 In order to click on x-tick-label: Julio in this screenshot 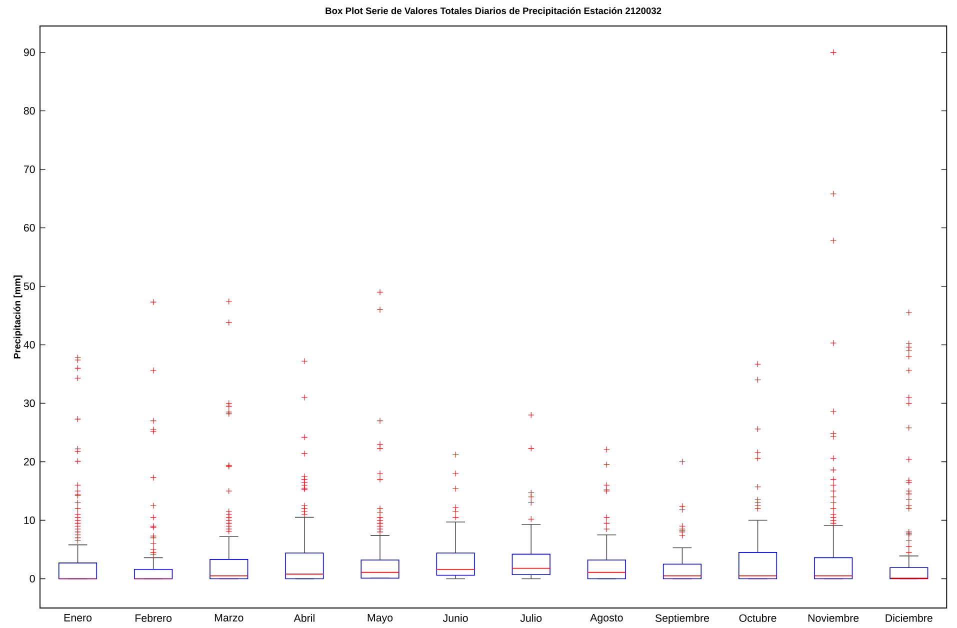, I will do `click(531, 618)`.